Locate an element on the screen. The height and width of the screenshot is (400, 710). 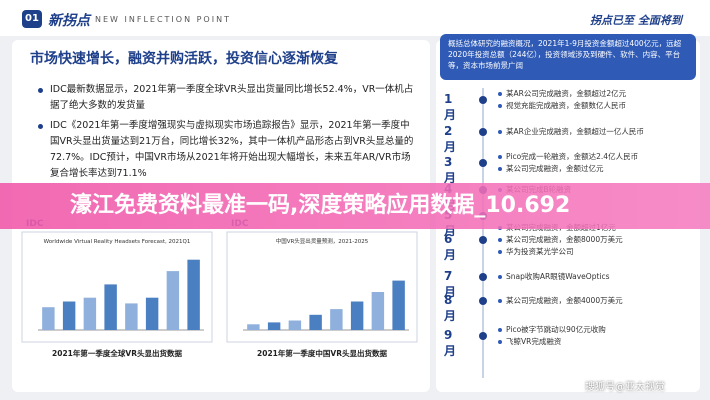
timeline-item: 某公司完成融资，金额8000万美元 is located at coordinates (564, 239).